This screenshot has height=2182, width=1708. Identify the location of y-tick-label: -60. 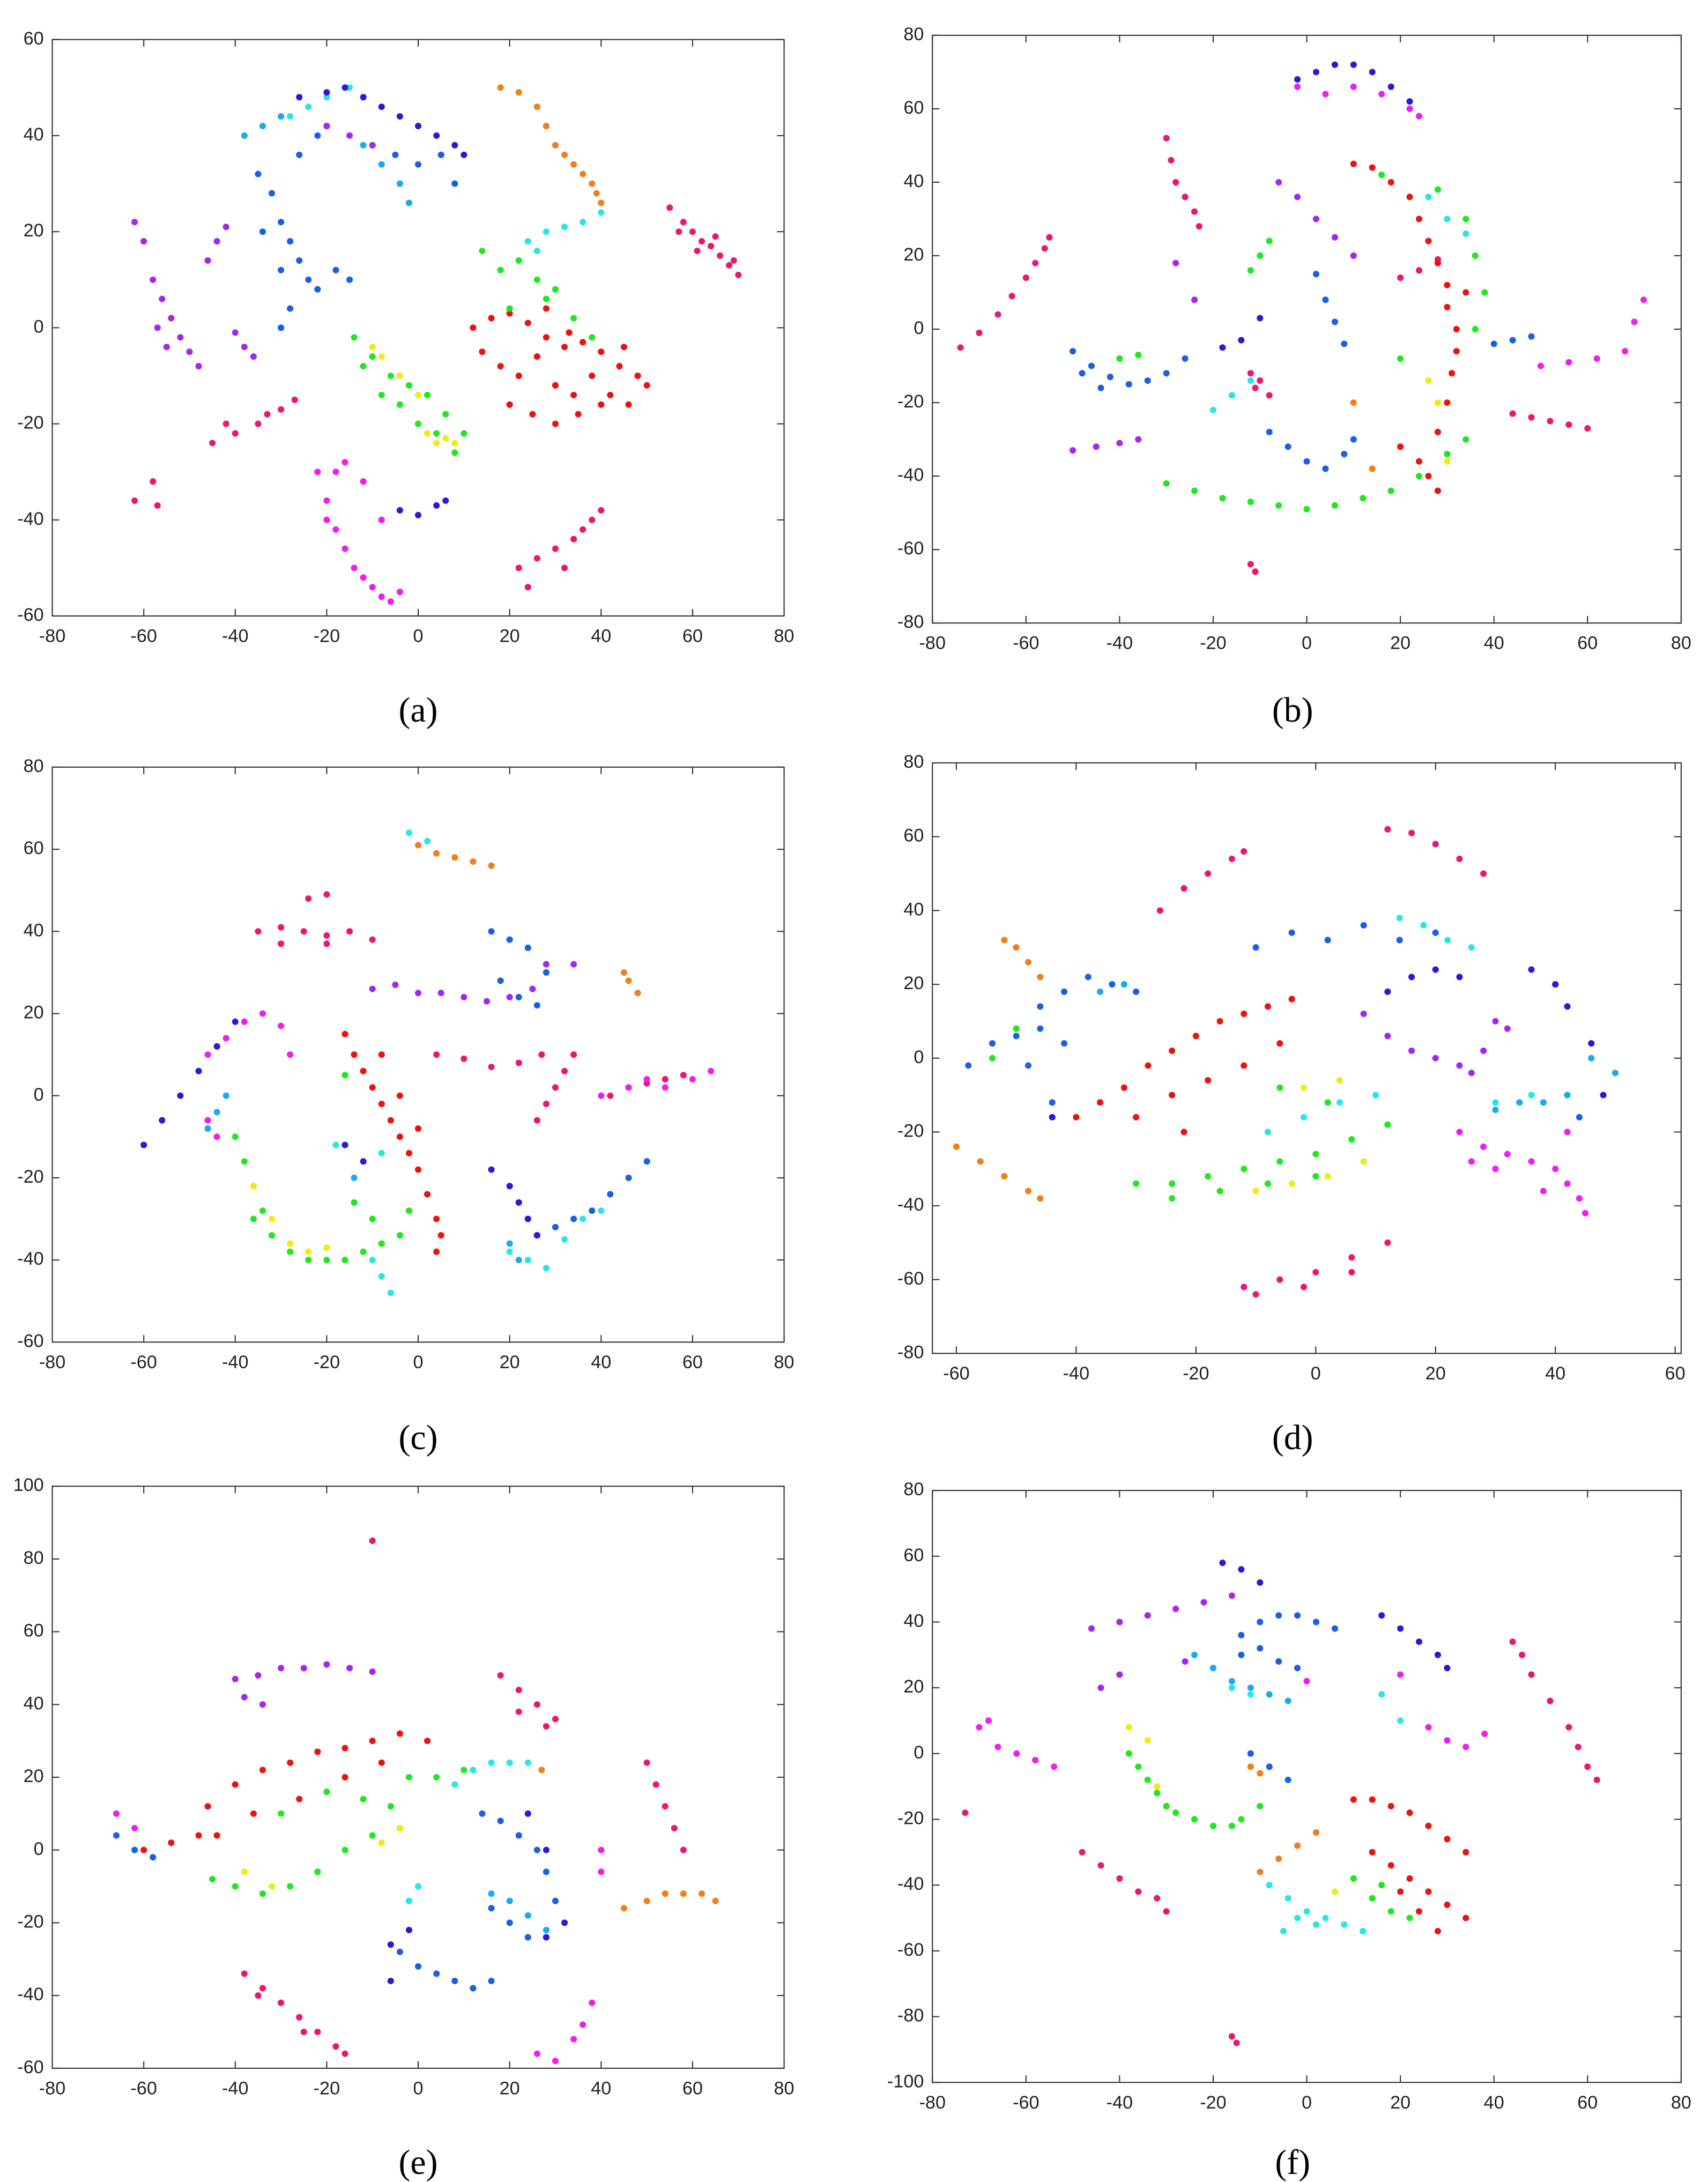
(30, 1341).